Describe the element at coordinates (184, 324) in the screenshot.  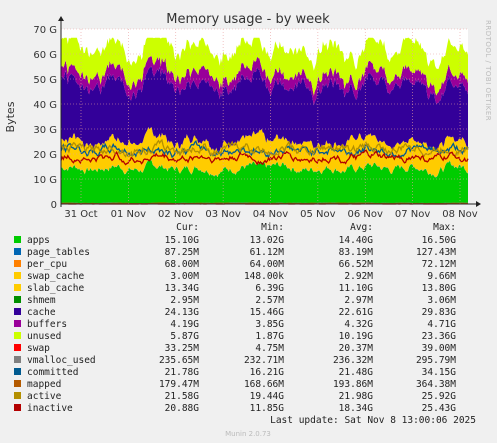
I see `legend-value: 4.19G` at that location.